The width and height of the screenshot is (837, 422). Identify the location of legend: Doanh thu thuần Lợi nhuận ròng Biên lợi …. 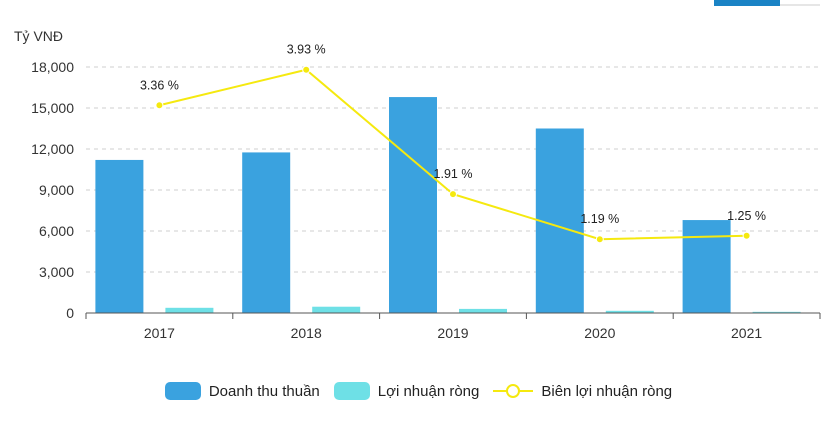
(418, 391).